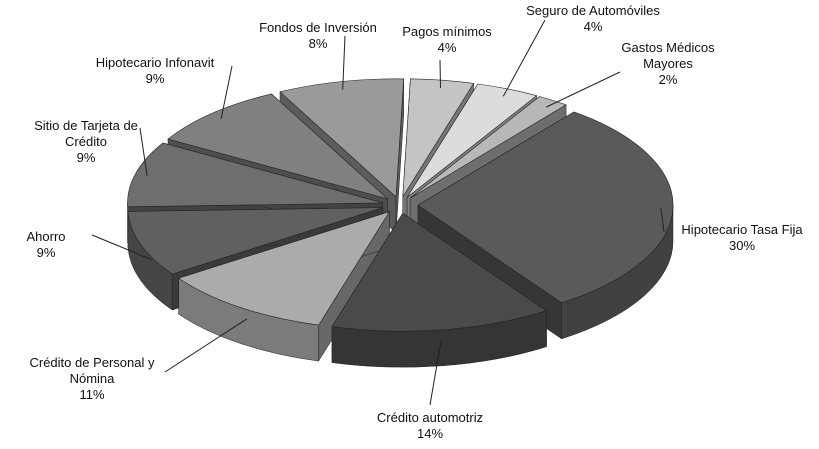 This screenshot has height=449, width=819. Describe the element at coordinates (593, 10) in the screenshot. I see `slice-name: Seguro de Automóviles` at that location.